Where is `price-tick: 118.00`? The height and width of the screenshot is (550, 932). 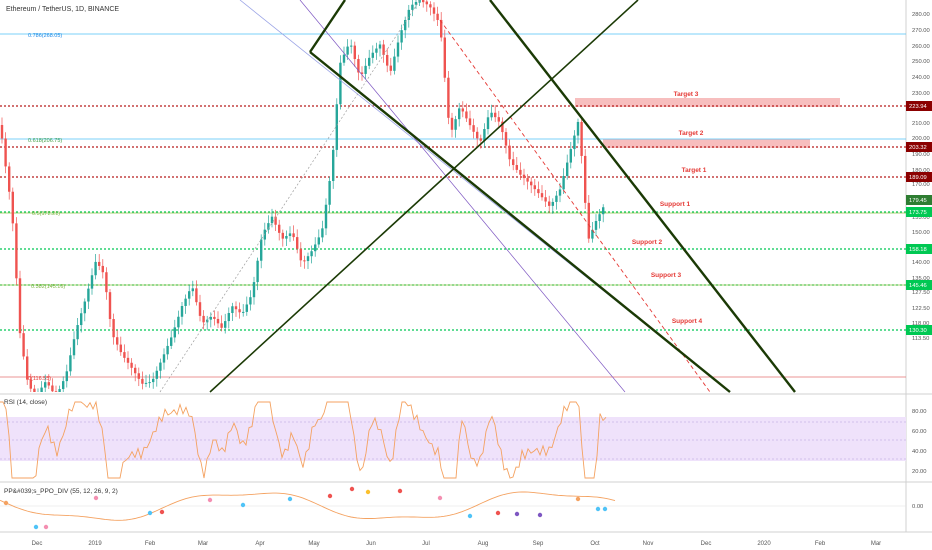 price-tick: 118.00 is located at coordinates (920, 324).